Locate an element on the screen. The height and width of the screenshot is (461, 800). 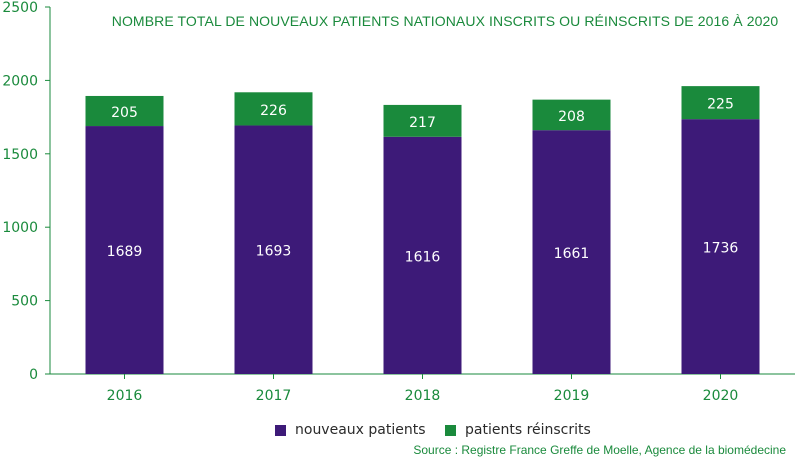
x-tick-label: 2016 is located at coordinates (125, 396).